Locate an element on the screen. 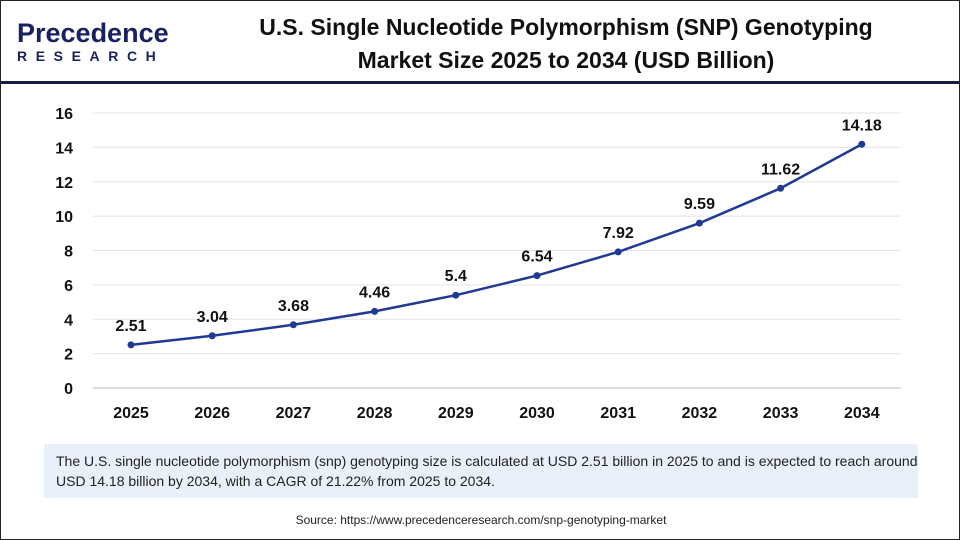 The width and height of the screenshot is (960, 540). x-tick-label: 2030 is located at coordinates (537, 413).